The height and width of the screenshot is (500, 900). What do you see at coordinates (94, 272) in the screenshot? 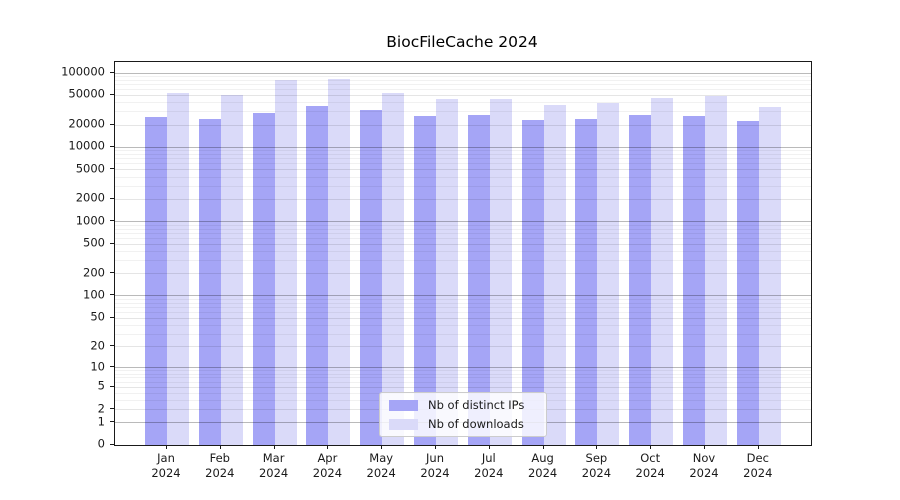
I see `y-tick-label: 200` at bounding box center [94, 272].